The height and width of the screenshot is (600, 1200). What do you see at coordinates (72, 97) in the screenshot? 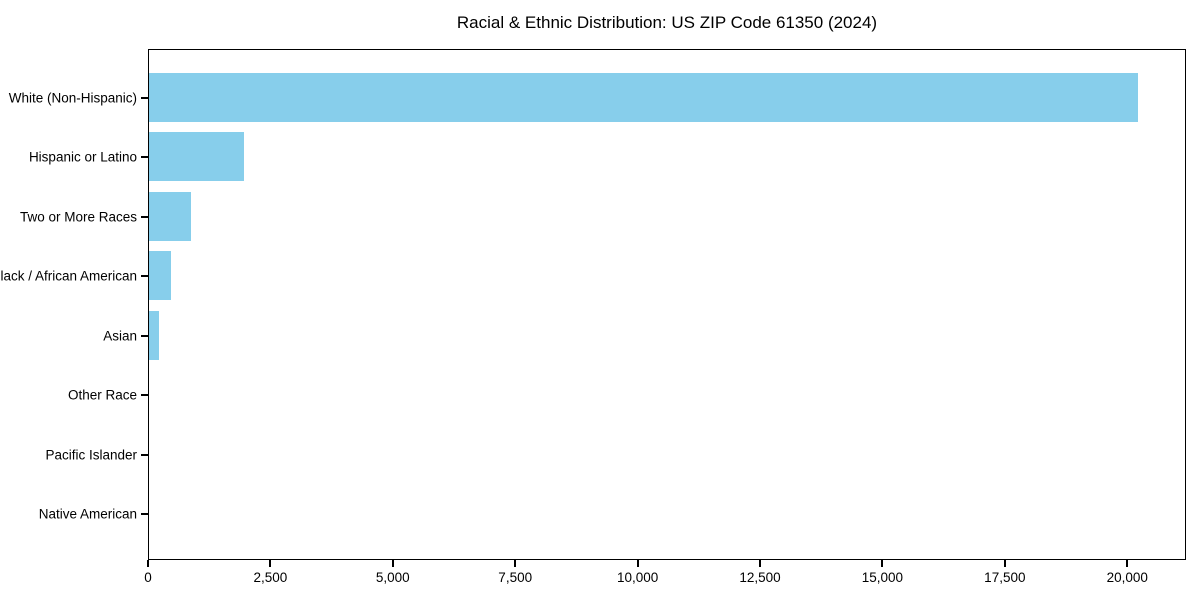
I see `y-tick-label: White (Non-Hispanic)` at bounding box center [72, 97].